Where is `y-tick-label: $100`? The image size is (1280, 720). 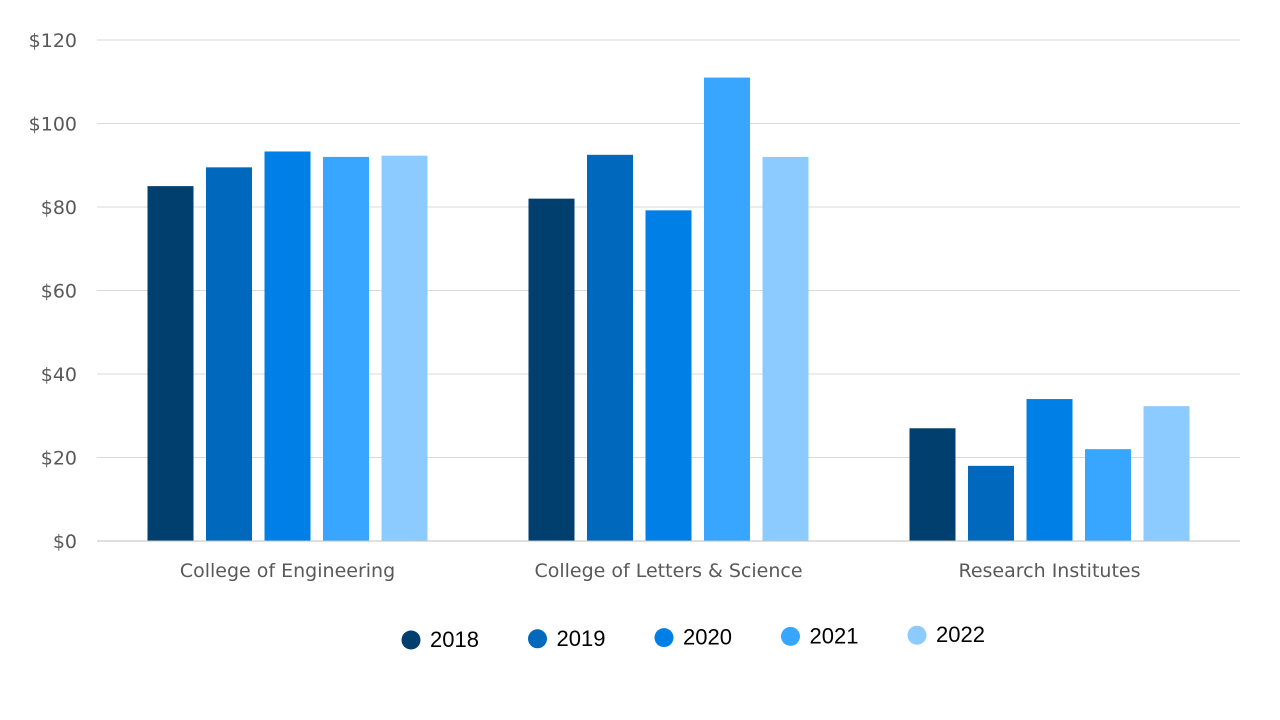
y-tick-label: $100 is located at coordinates (53, 125).